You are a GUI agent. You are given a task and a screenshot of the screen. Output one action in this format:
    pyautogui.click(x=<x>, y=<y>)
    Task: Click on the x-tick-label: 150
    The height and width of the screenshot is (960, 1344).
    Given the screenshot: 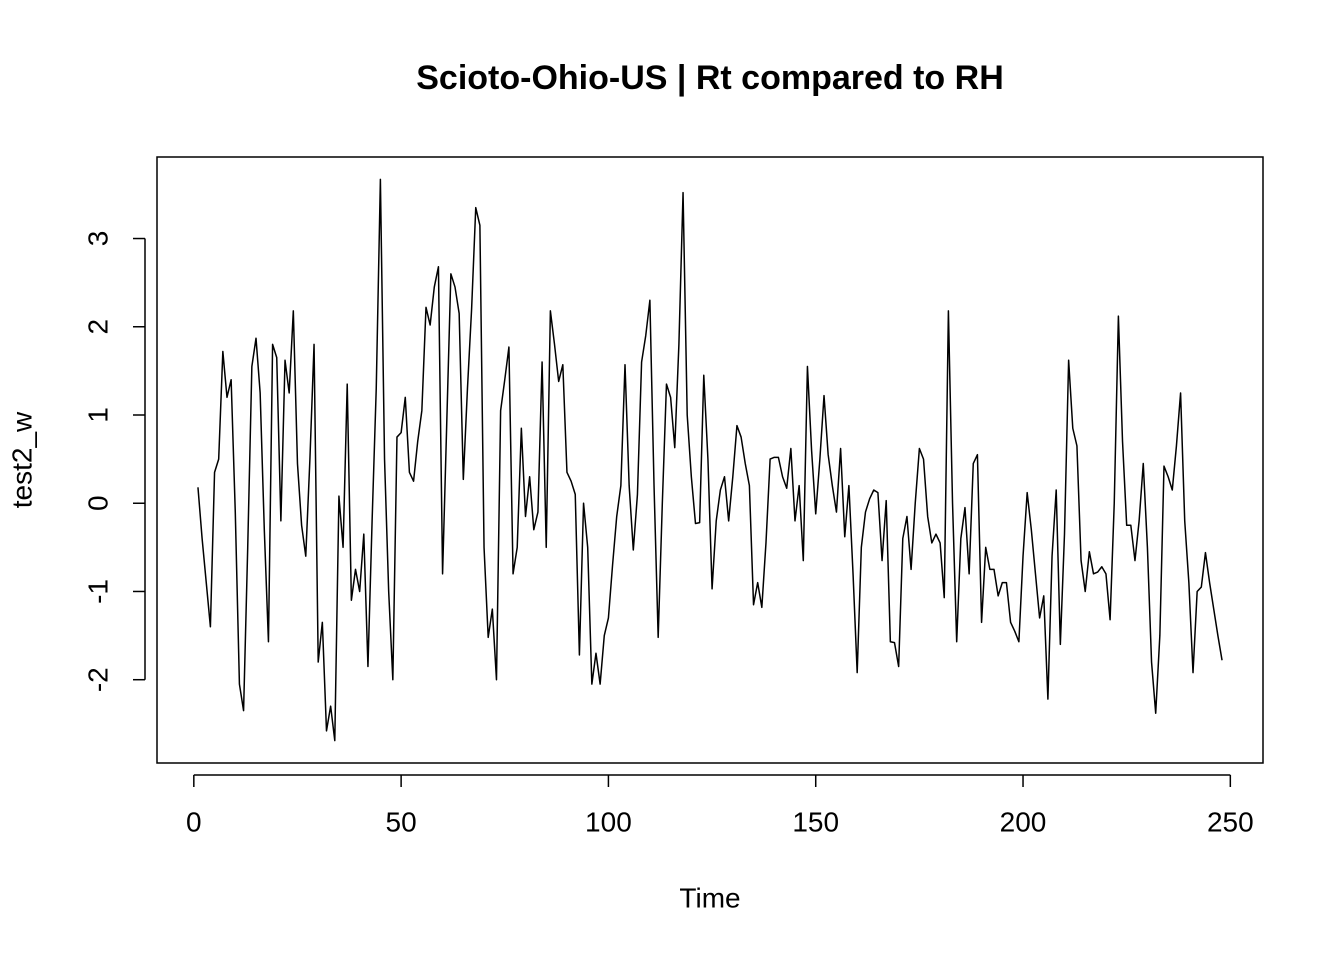 What is the action you would take?
    pyautogui.click(x=815, y=821)
    